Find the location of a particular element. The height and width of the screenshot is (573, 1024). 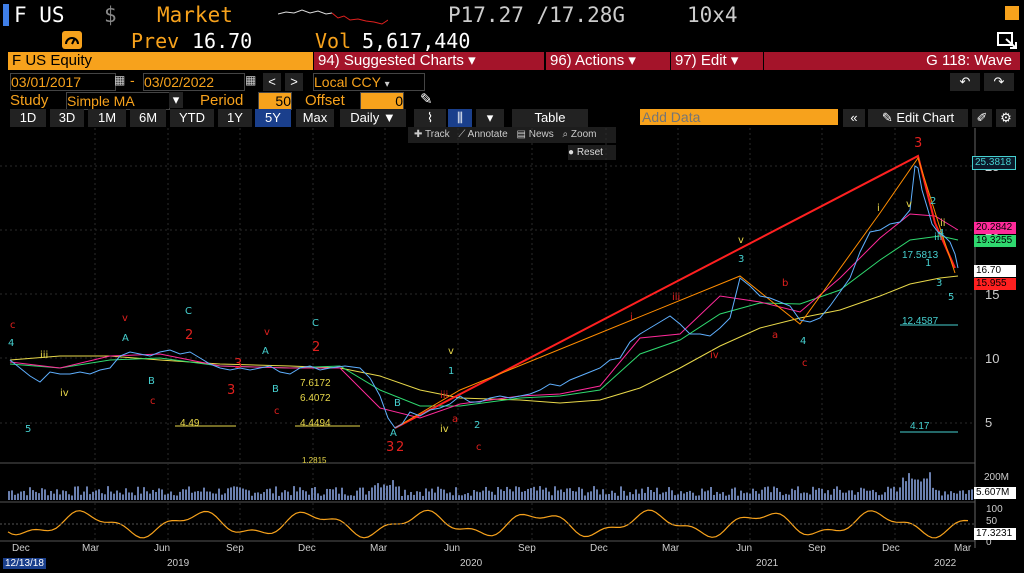

x-tick: Jun is located at coordinates (744, 548).